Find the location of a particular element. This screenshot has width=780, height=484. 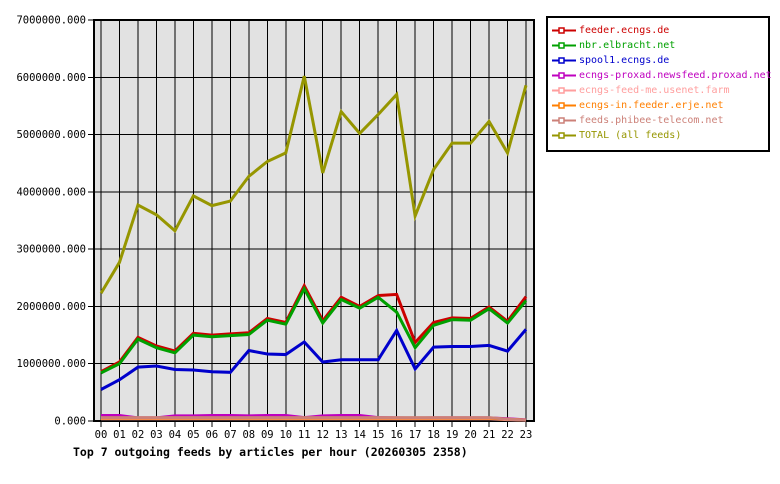

x-axis-label: 20 is located at coordinates (470, 435).